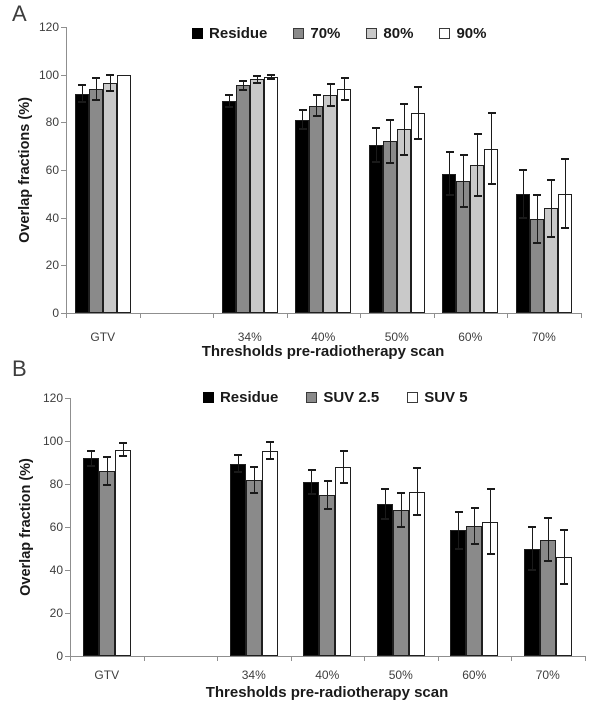 This screenshot has width=602, height=705. I want to click on error-bar-a-70-residue-line, so click(523, 194).